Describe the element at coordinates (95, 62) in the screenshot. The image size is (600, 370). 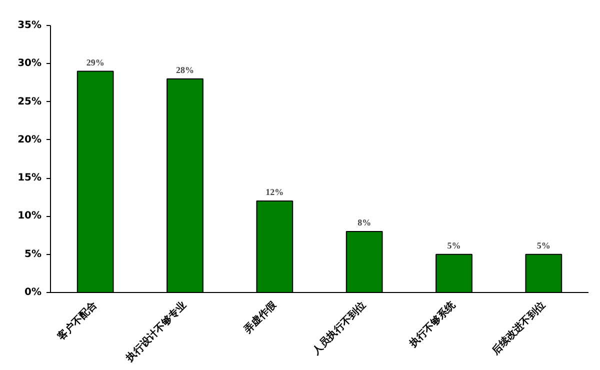
I see `data-label: 29%` at that location.